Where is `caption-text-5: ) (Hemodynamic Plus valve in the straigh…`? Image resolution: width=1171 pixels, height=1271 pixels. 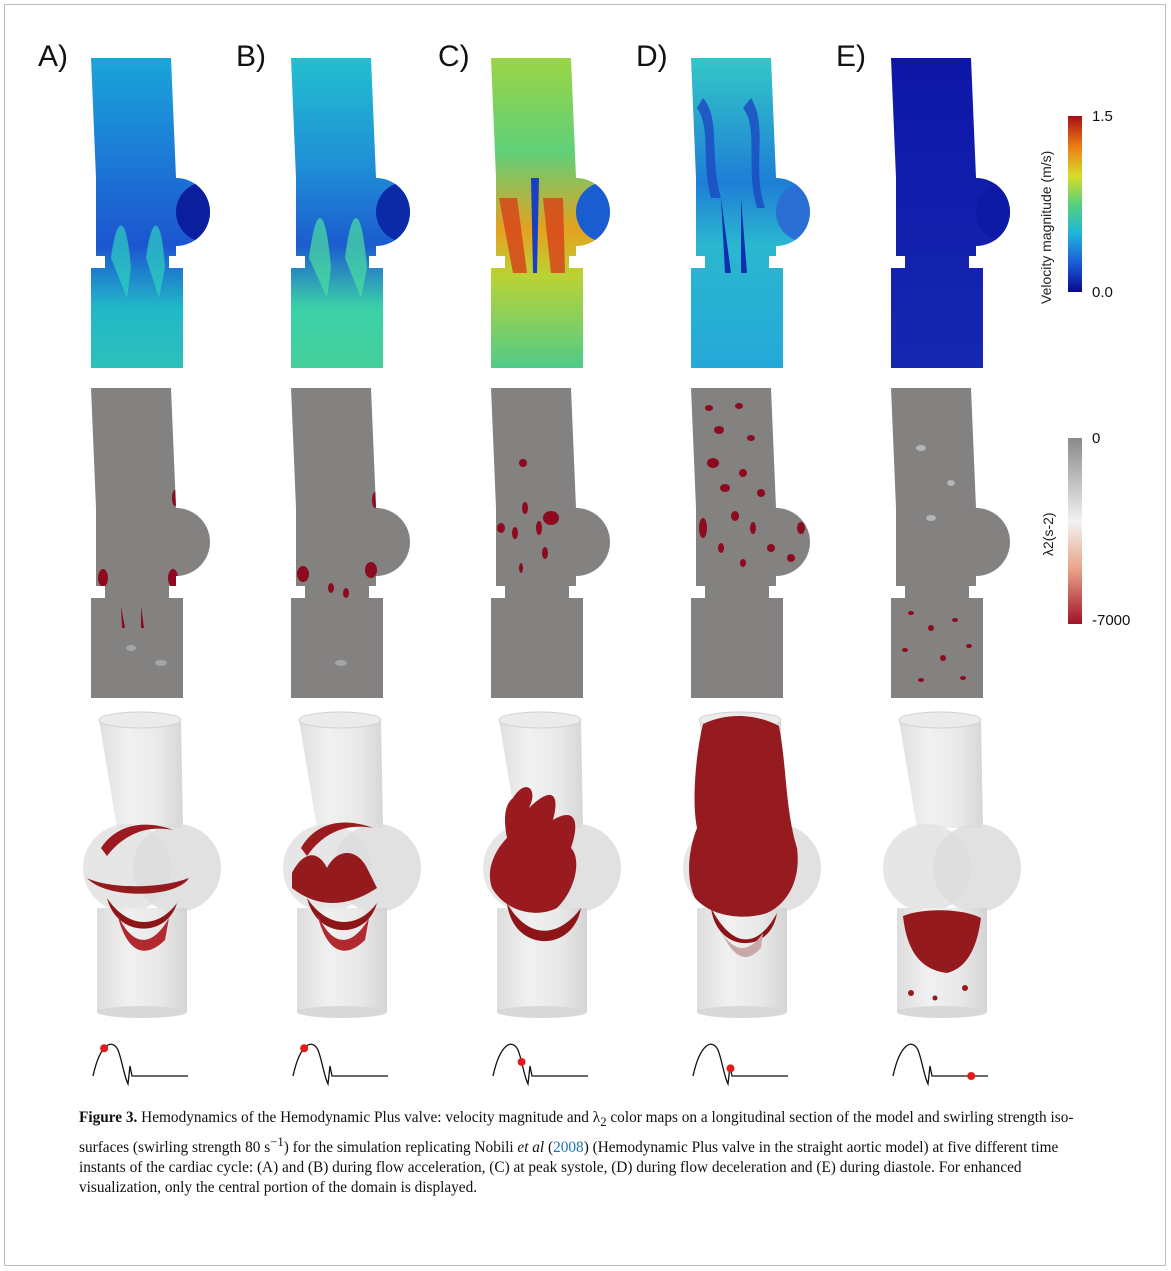
caption-text-5: ) (Hemodynamic Plus valve in the straigh… is located at coordinates (569, 1168).